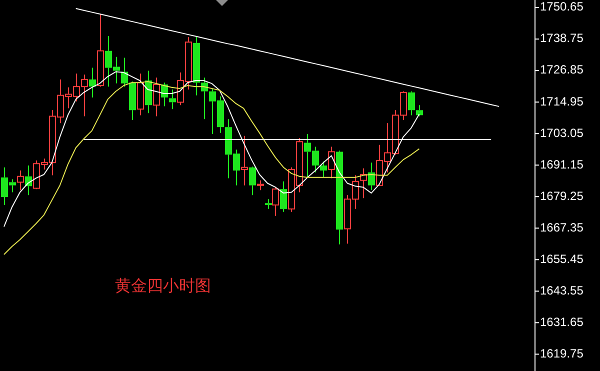 Image resolution: width=600 pixels, height=371 pixels. Describe the element at coordinates (562, 290) in the screenshot. I see `y-tick-label: 1643.55` at that location.